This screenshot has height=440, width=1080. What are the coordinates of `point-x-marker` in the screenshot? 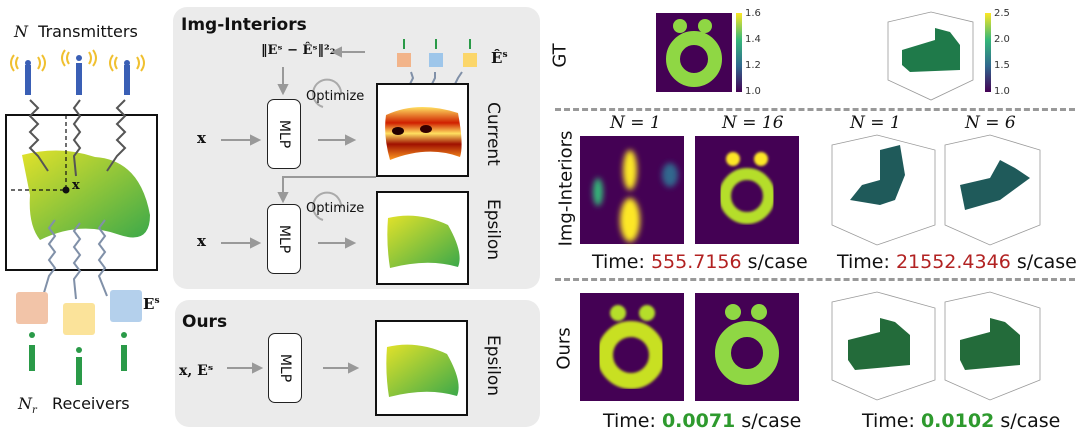 It's located at (66, 190).